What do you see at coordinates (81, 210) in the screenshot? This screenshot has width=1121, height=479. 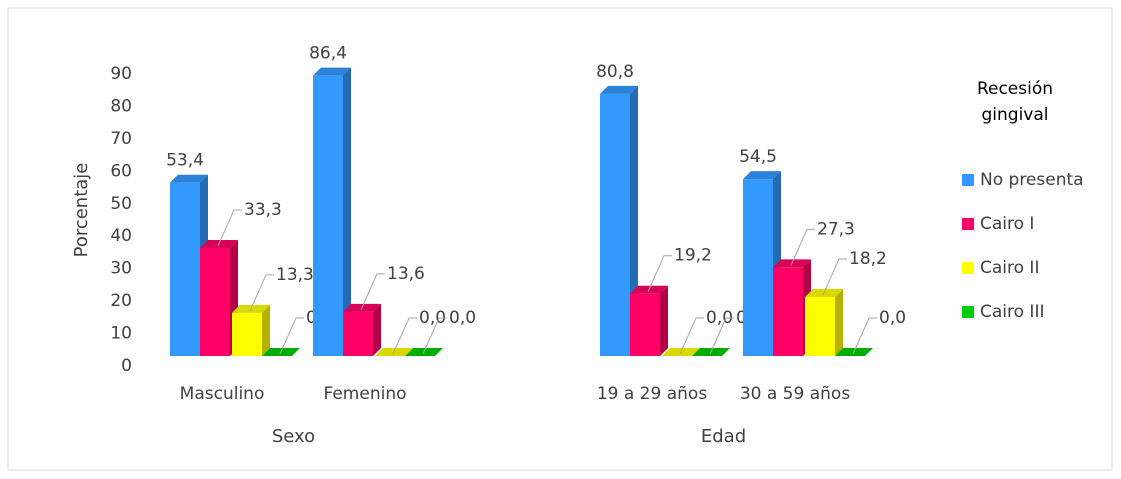 I see `y-axis-label: Porcentaje` at bounding box center [81, 210].